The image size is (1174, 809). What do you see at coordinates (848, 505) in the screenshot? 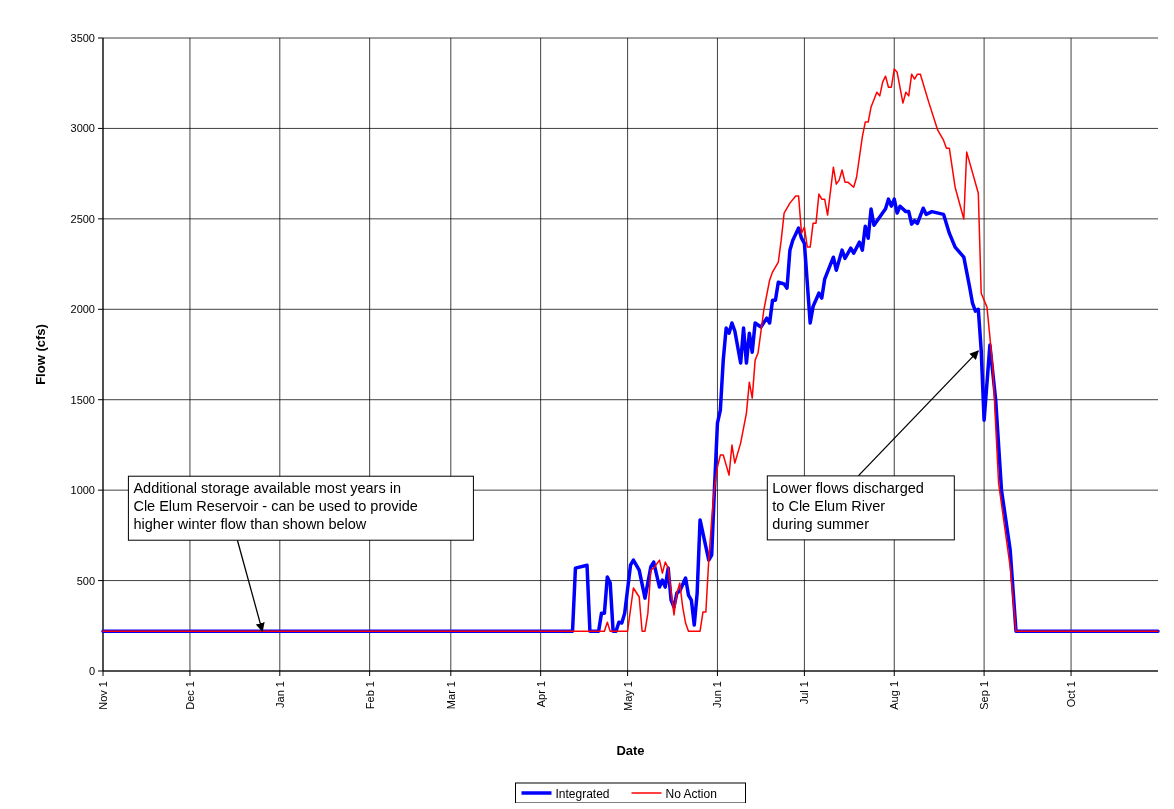
I see `annotation: Lower flows discharged to Cle Elum River during summer` at bounding box center [848, 505].